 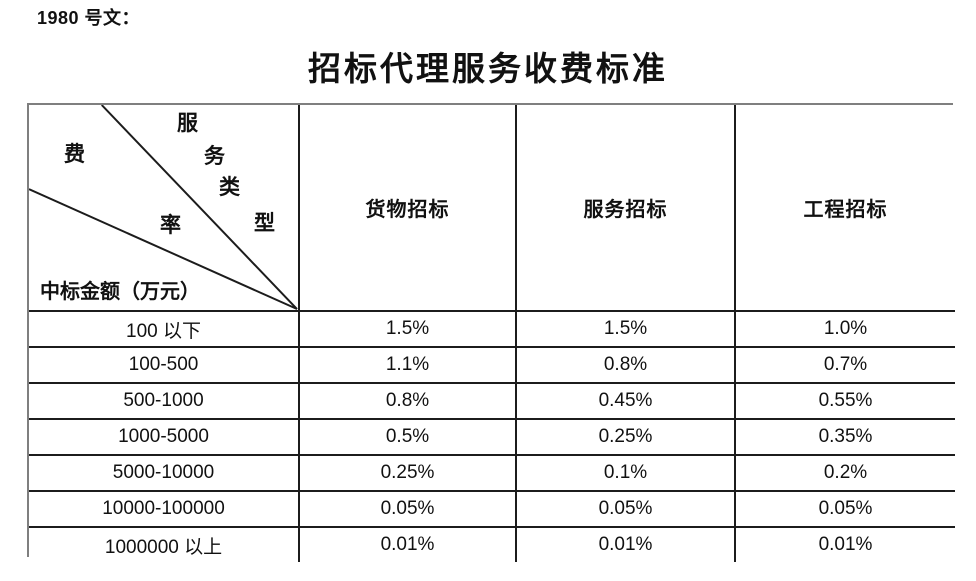 I want to click on value-cell: 0.45%, so click(x=625, y=401).